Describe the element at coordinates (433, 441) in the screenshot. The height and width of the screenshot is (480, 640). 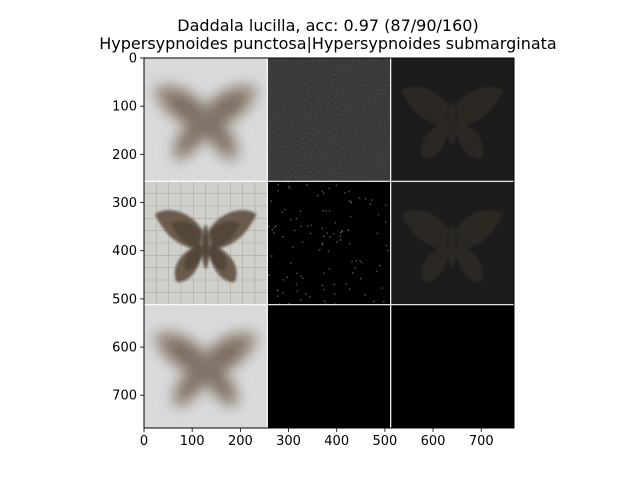
I see `x-tick-label: 600` at that location.